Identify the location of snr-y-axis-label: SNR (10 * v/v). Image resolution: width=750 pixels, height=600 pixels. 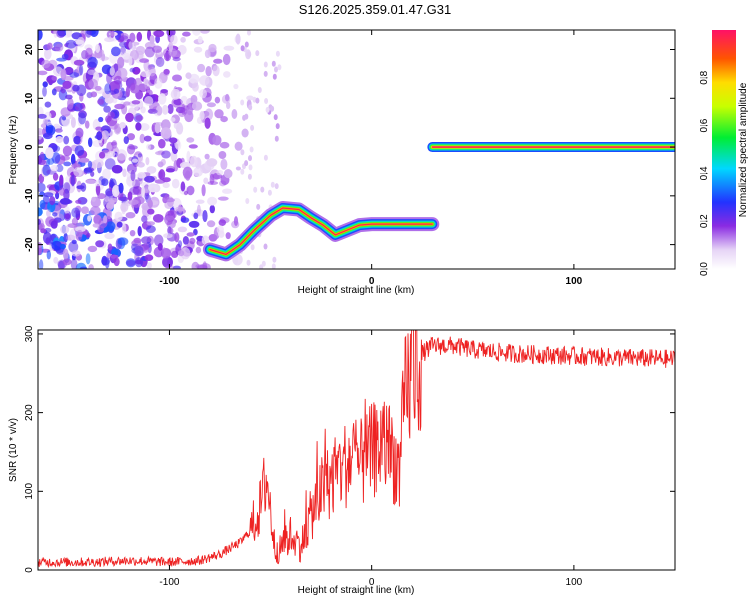
(13, 450).